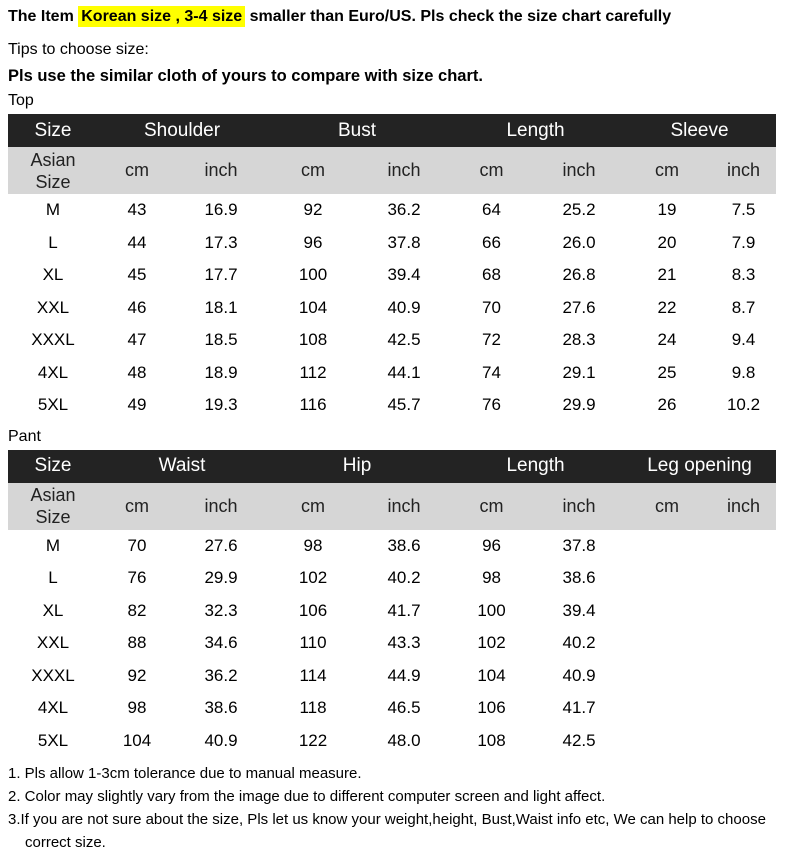 This screenshot has width=796, height=856. Describe the element at coordinates (743, 210) in the screenshot. I see `value-cell: 7.5` at that location.